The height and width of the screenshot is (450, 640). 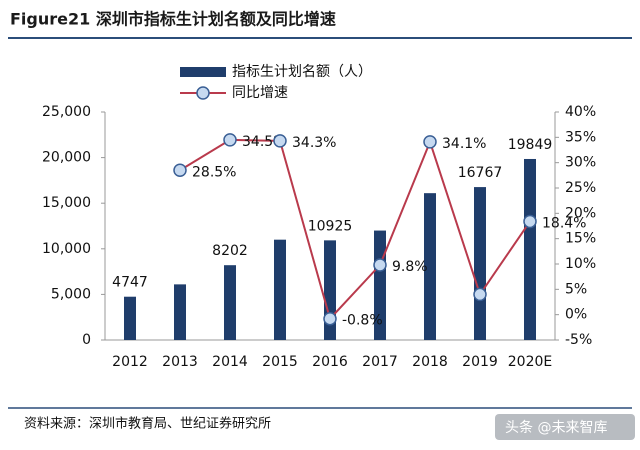 I want to click on x-tick-label: 2013, so click(x=180, y=362).